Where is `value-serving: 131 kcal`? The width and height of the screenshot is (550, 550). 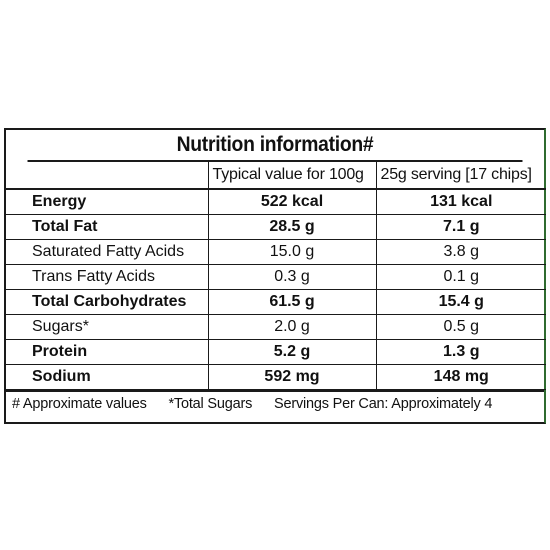 value-serving: 131 kcal is located at coordinates (460, 201).